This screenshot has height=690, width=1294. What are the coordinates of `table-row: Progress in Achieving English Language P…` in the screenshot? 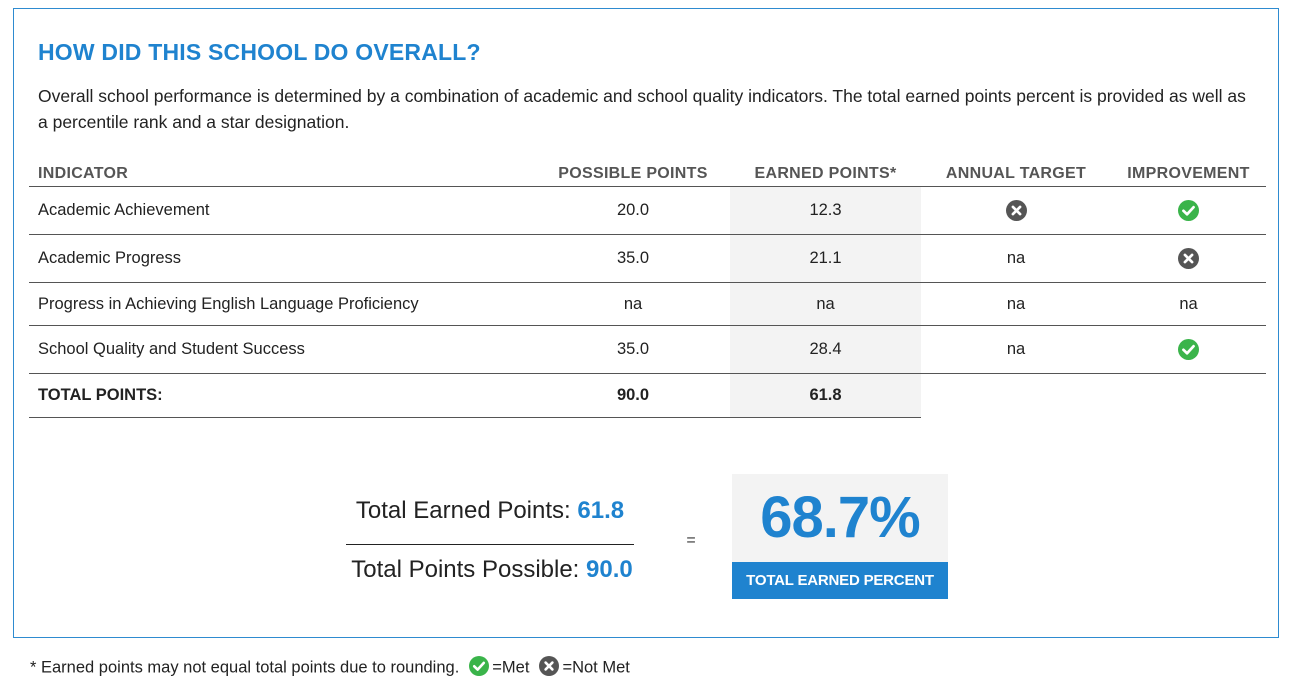 It's located at (647, 304).